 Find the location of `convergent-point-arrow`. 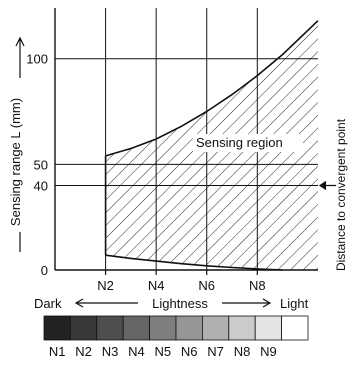

convergent-point-arrow is located at coordinates (327, 185).